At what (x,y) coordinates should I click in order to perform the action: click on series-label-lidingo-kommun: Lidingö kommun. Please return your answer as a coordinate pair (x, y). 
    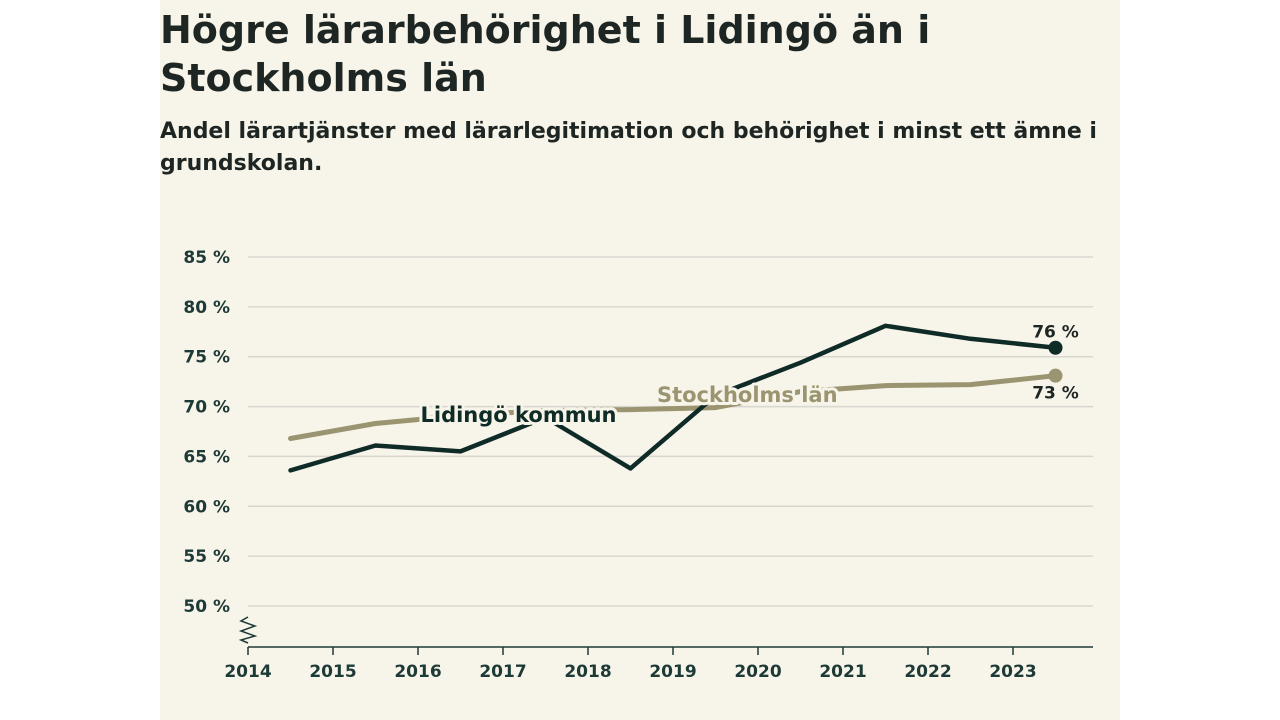
    Looking at the image, I should click on (518, 415).